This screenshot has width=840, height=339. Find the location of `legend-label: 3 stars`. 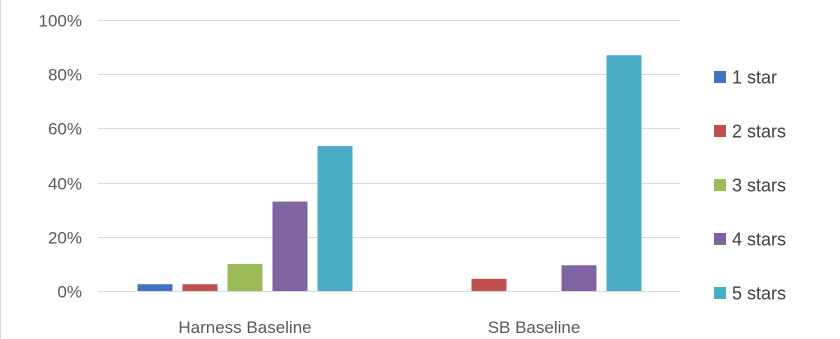

legend-label: 3 stars is located at coordinates (759, 186).